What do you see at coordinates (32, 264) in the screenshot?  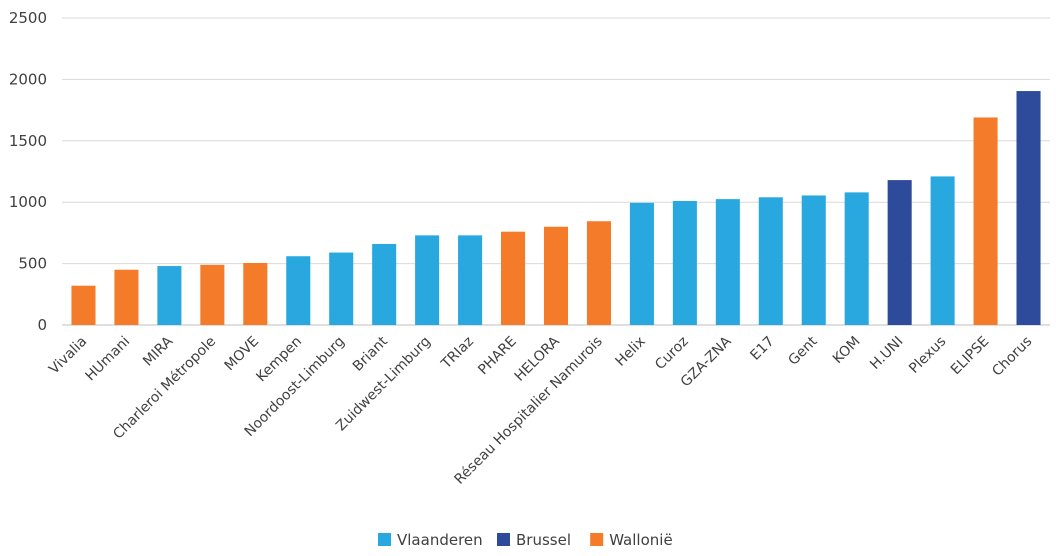 I see `y-tick-label: 500` at bounding box center [32, 264].